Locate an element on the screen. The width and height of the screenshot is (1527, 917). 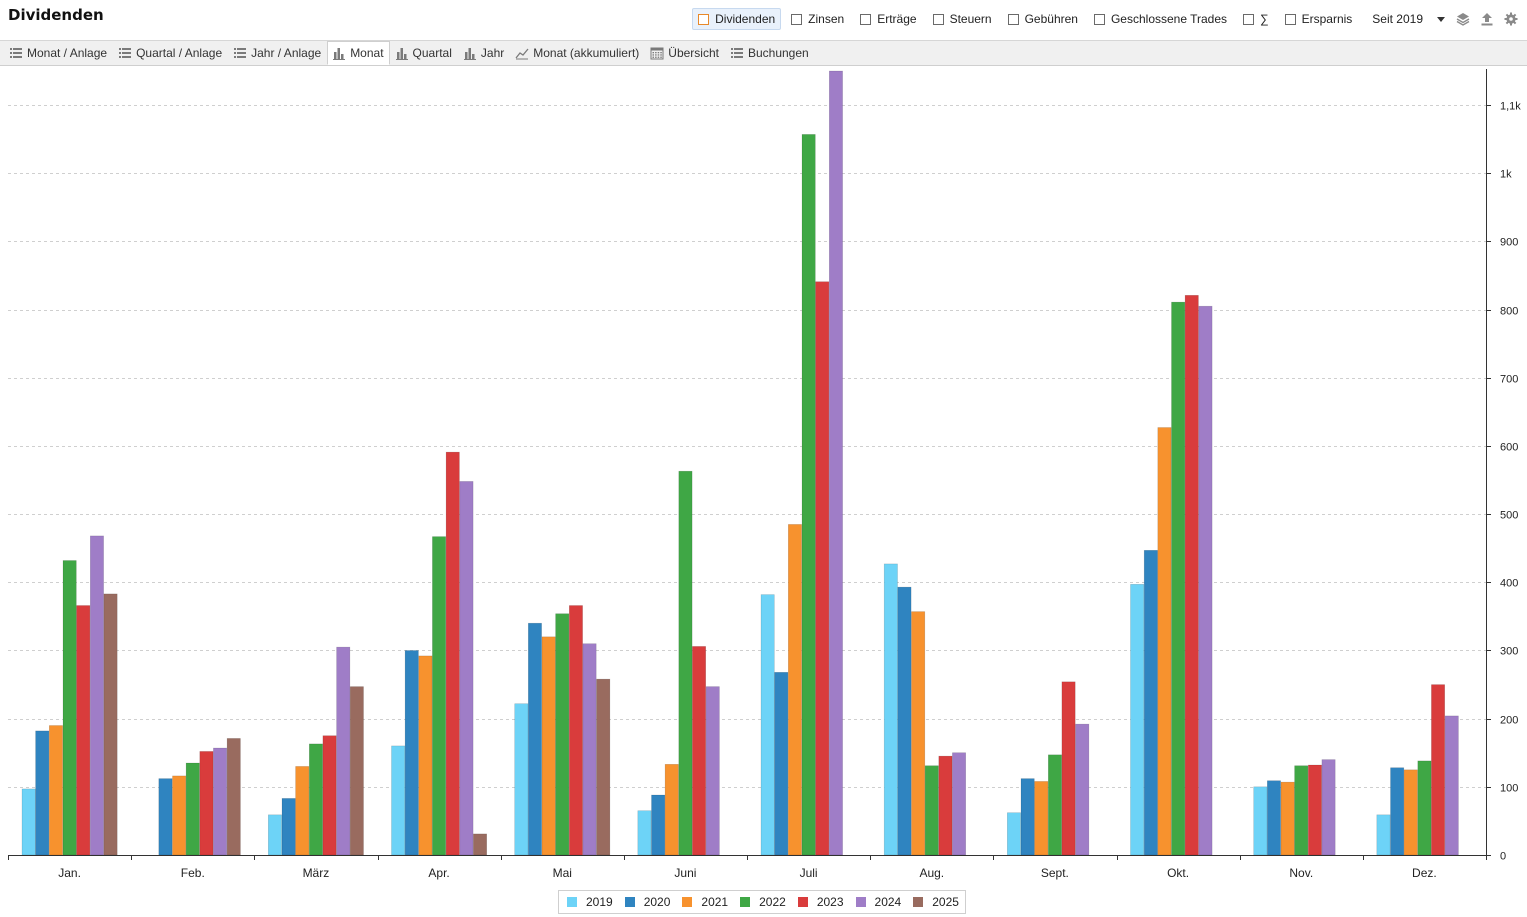
bar-2019-aug is located at coordinates (890, 709).